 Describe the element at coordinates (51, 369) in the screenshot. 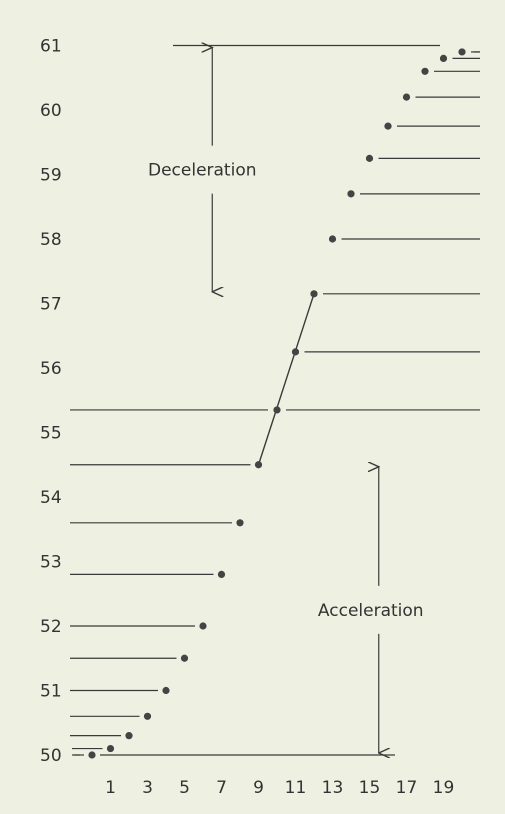

I see `y-tick-label: 56` at that location.